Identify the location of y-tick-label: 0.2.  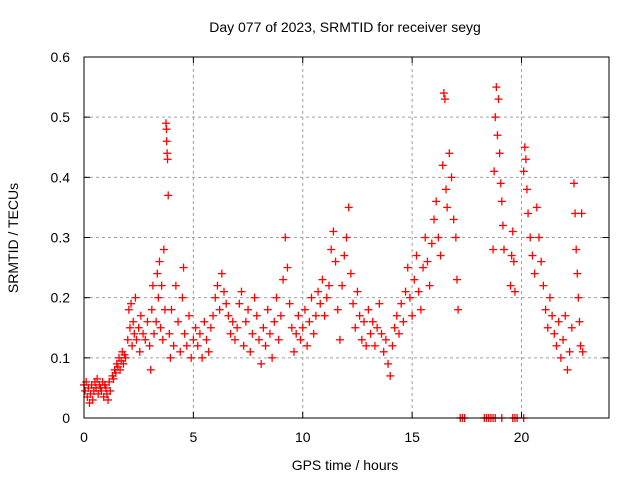
(61, 298).